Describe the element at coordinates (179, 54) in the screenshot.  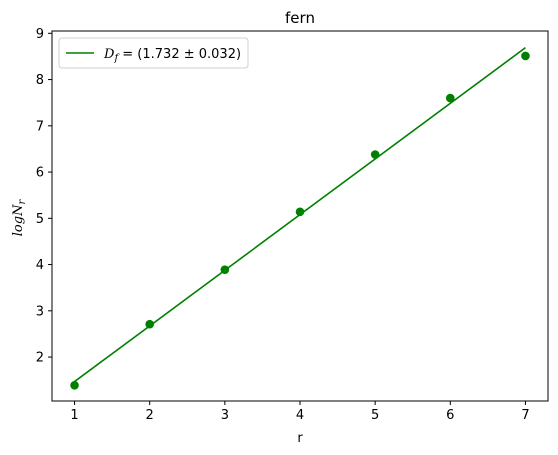
I see `legend-value: = (1.732 ± 0.032)` at that location.